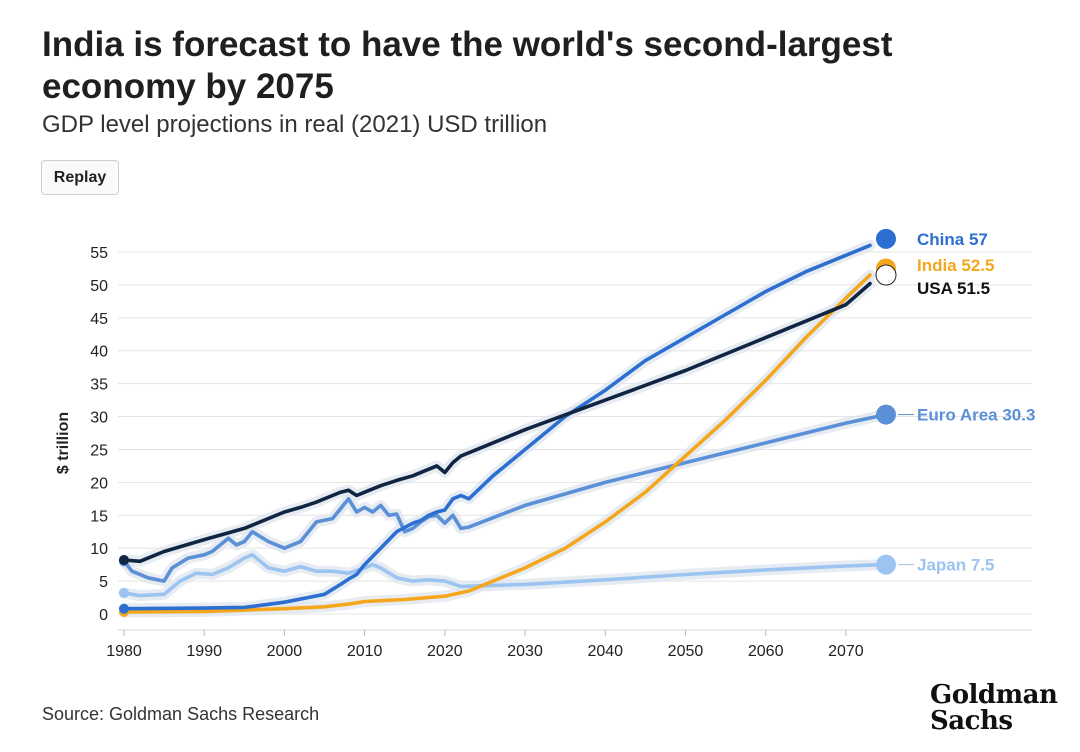 The height and width of the screenshot is (752, 1080). I want to click on y-tick-label-0: 0, so click(103, 615).